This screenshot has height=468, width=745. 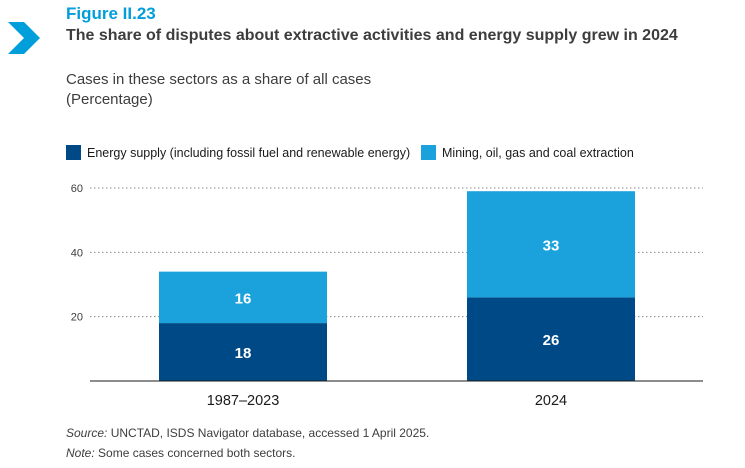 I want to click on y-tick-label: 20, so click(x=77, y=318).